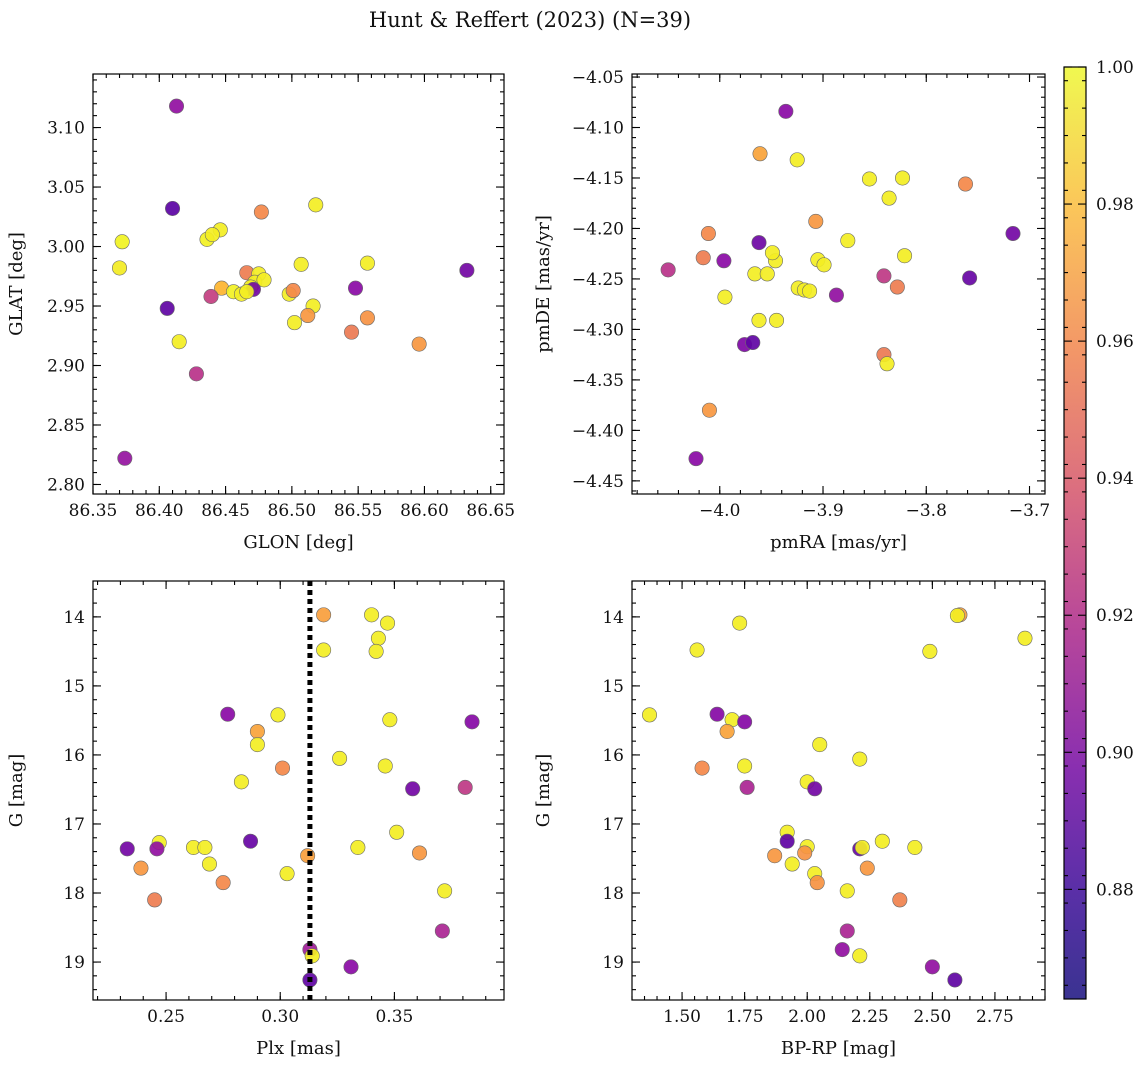  I want to click on y-tick-label: −4.45, so click(598, 482).